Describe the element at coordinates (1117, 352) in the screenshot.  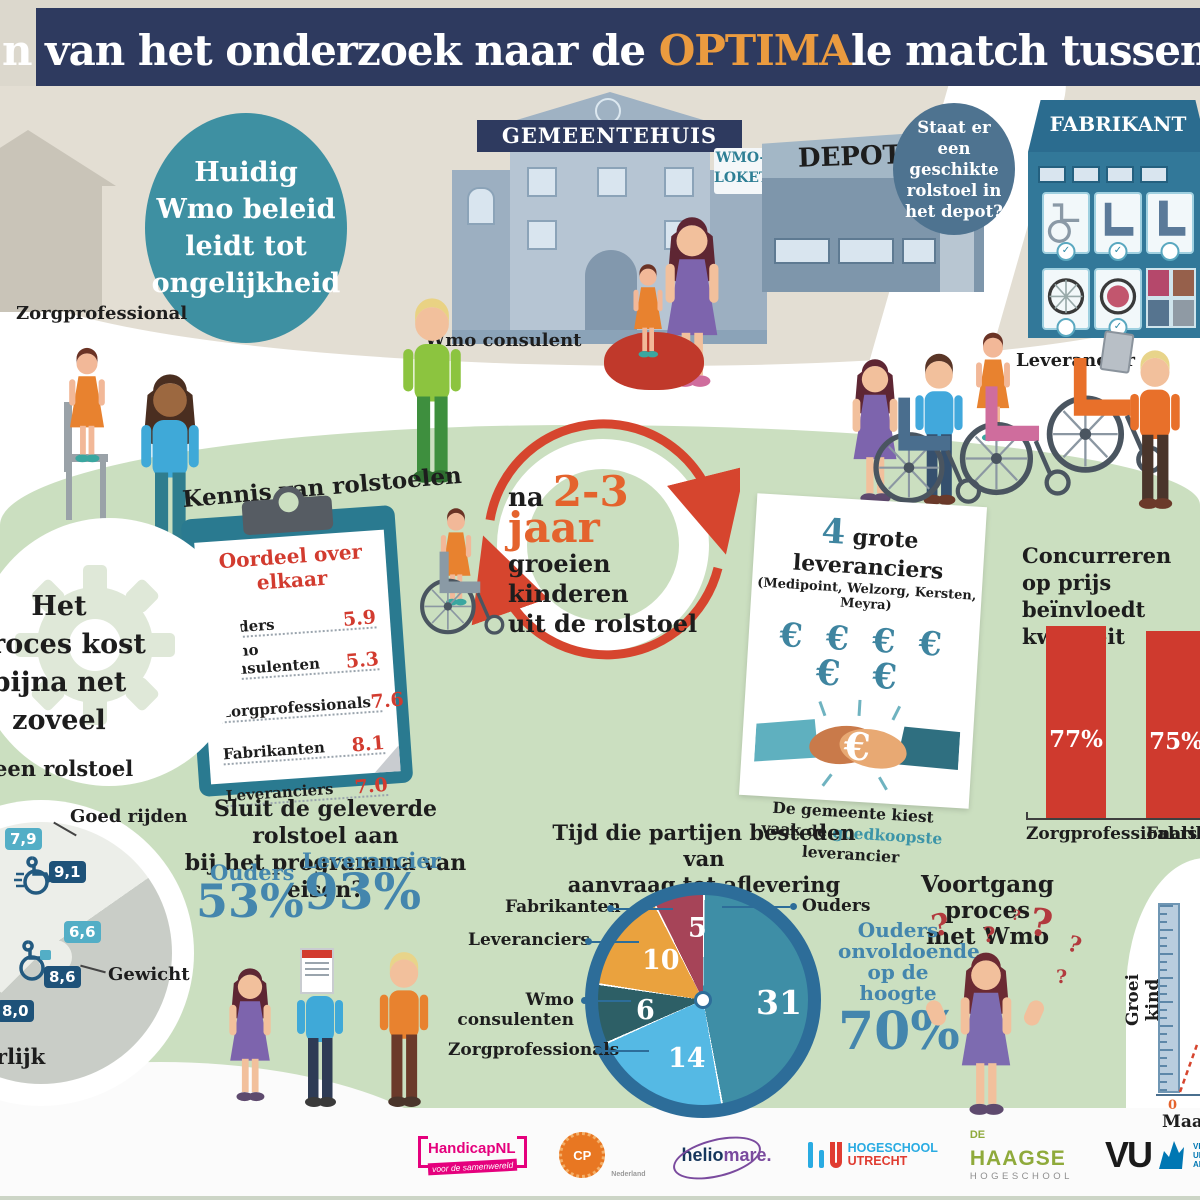
I see `tablet-icon` at that location.